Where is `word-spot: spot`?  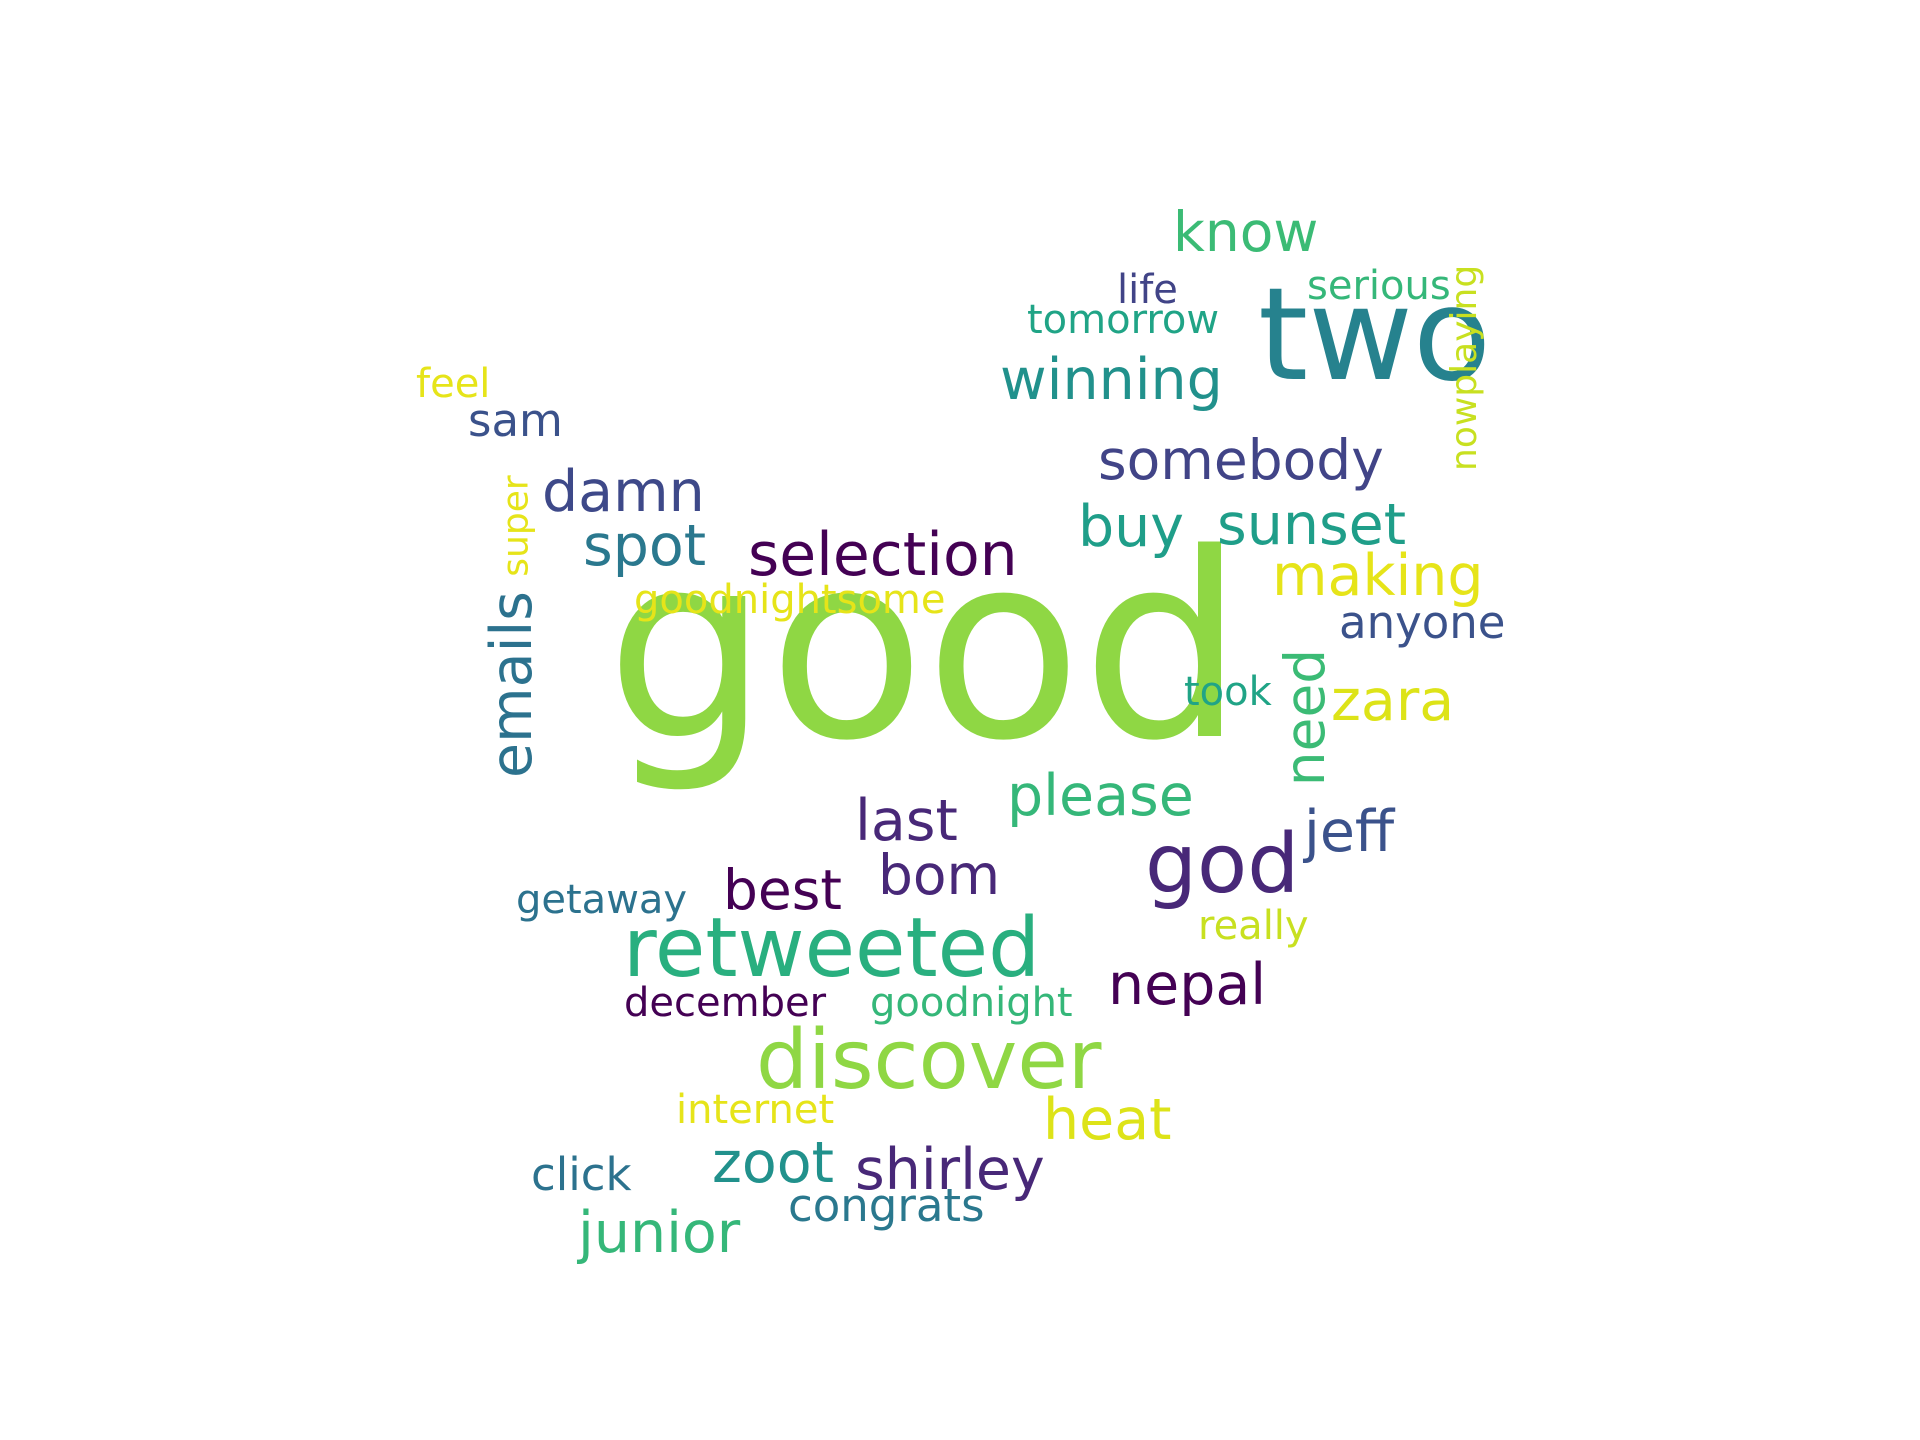 word-spot: spot is located at coordinates (645, 546).